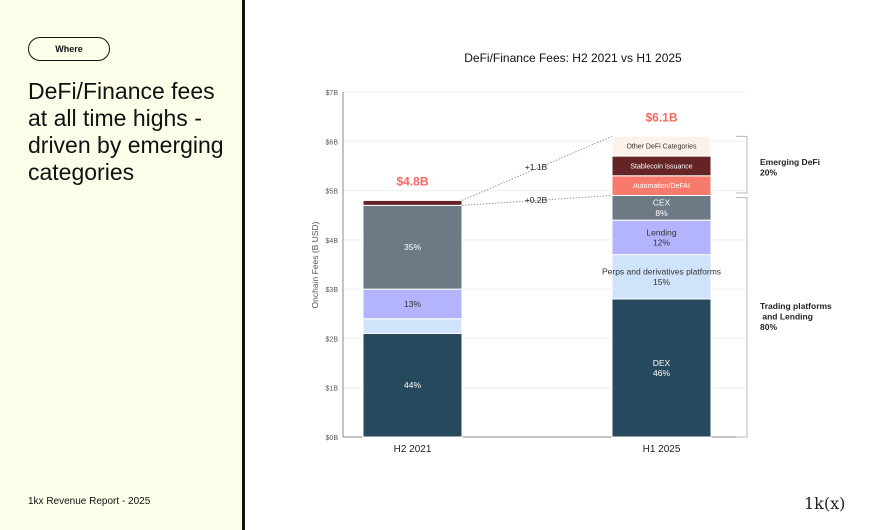 The image size is (888, 530). What do you see at coordinates (796, 316) in the screenshot?
I see `bracket-label-trading: Trading platforms and Lending 80%` at bounding box center [796, 316].